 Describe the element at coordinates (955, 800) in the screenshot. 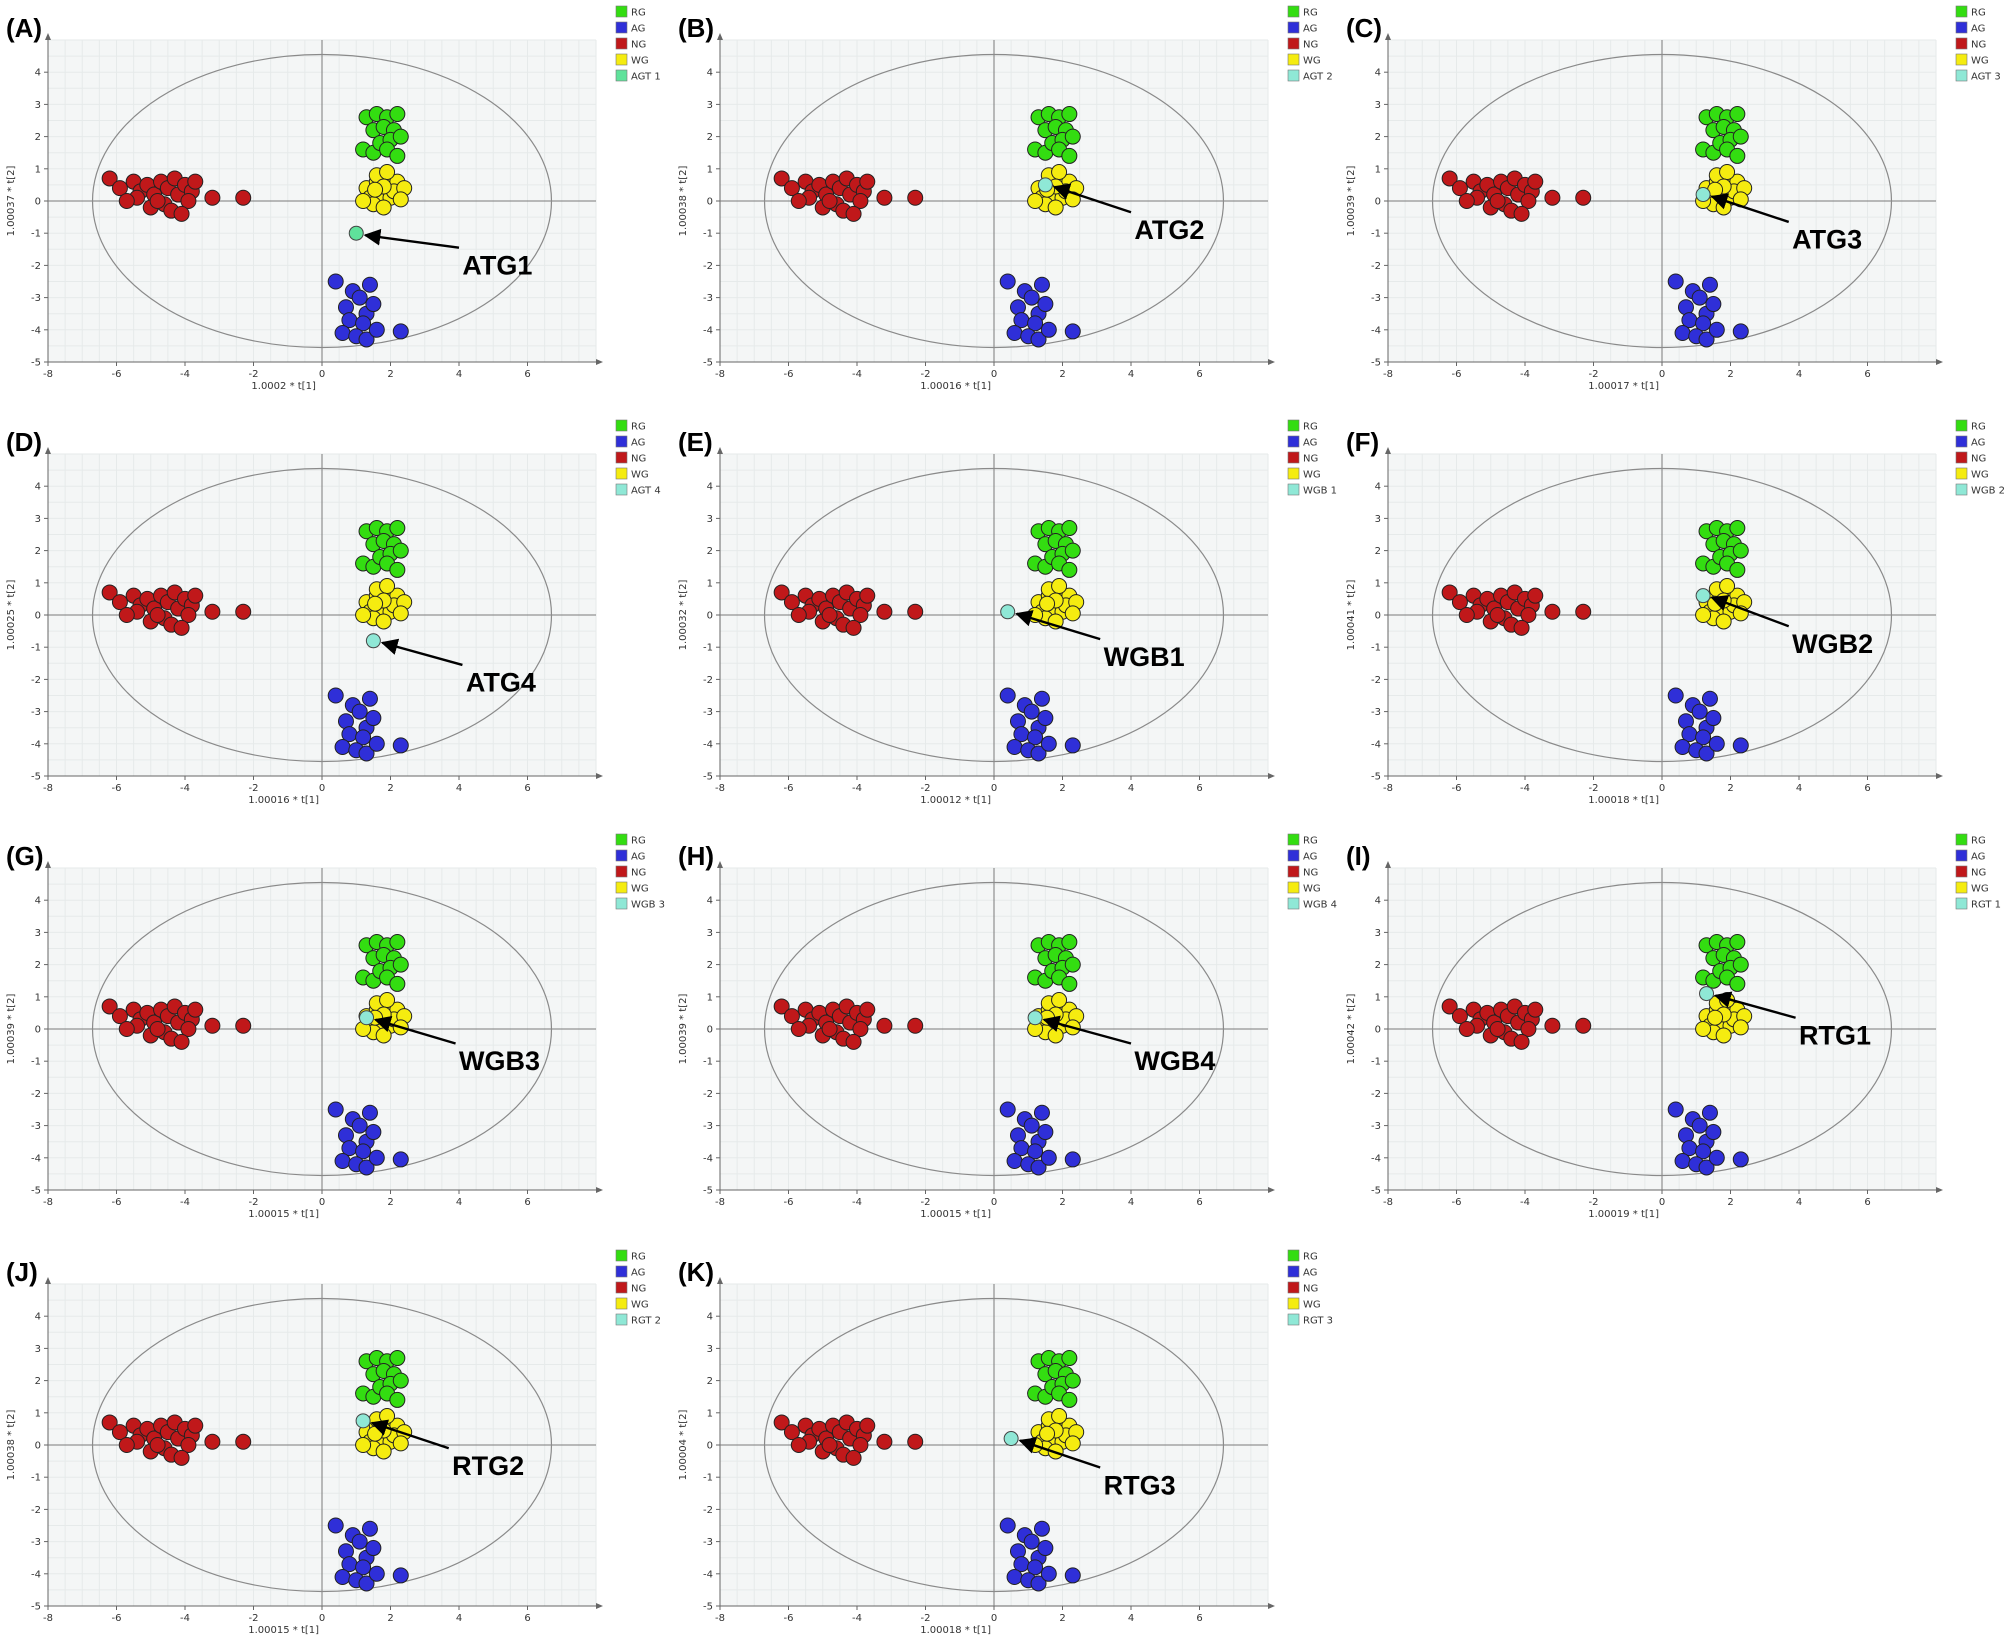

I see `x-axis-title: 1.00012 * t[1]` at that location.